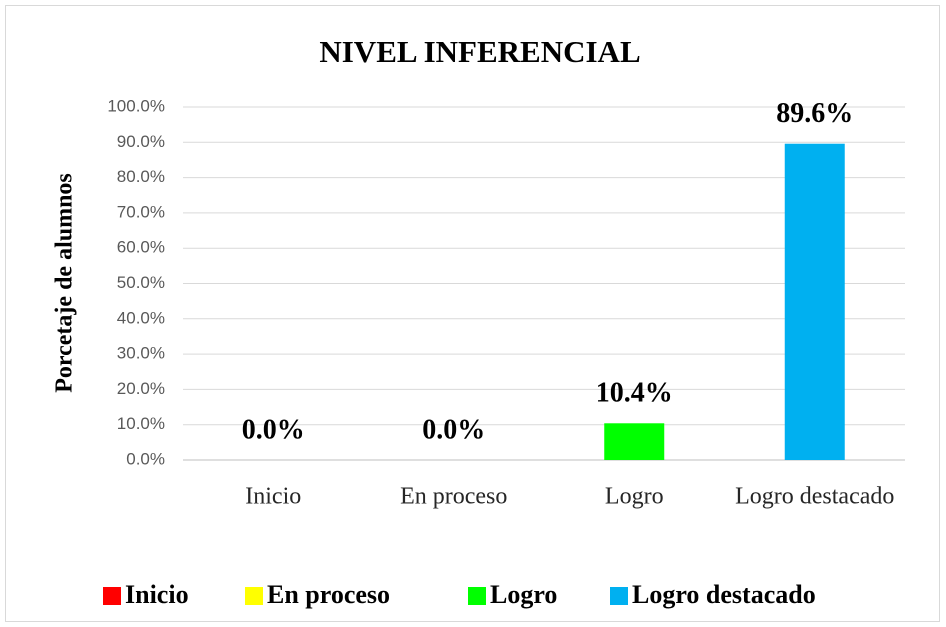 The height and width of the screenshot is (627, 946). Describe the element at coordinates (141, 282) in the screenshot. I see `y-tick-label: 50.0%` at that location.